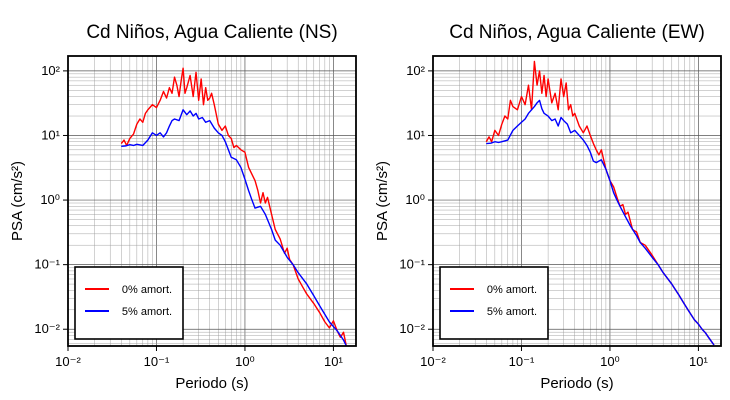  Describe the element at coordinates (522, 361) in the screenshot. I see `chart-2-x-tick-label: 10⁻¹` at that location.